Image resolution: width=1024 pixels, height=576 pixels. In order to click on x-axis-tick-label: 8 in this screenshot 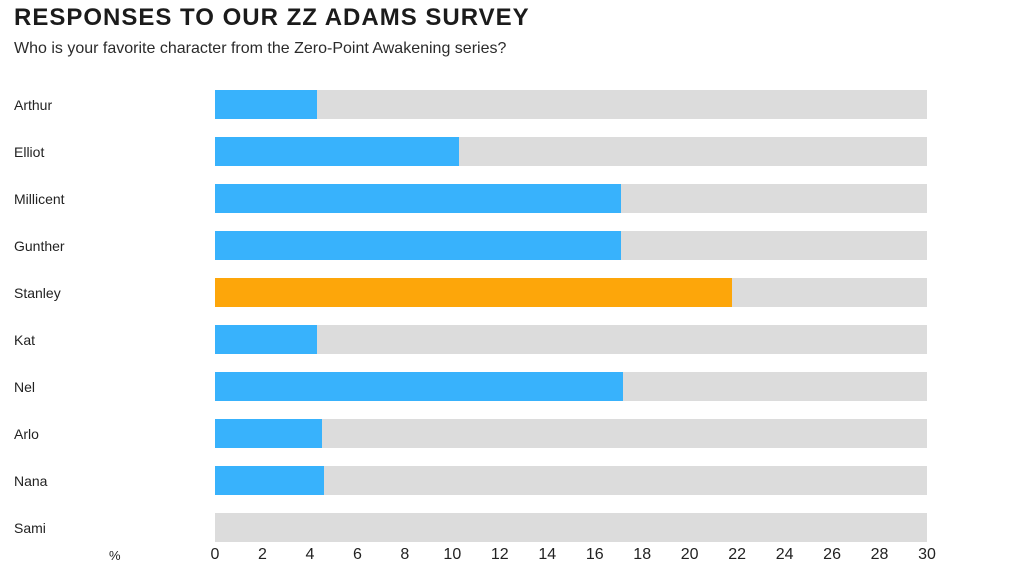, I will do `click(405, 554)`.